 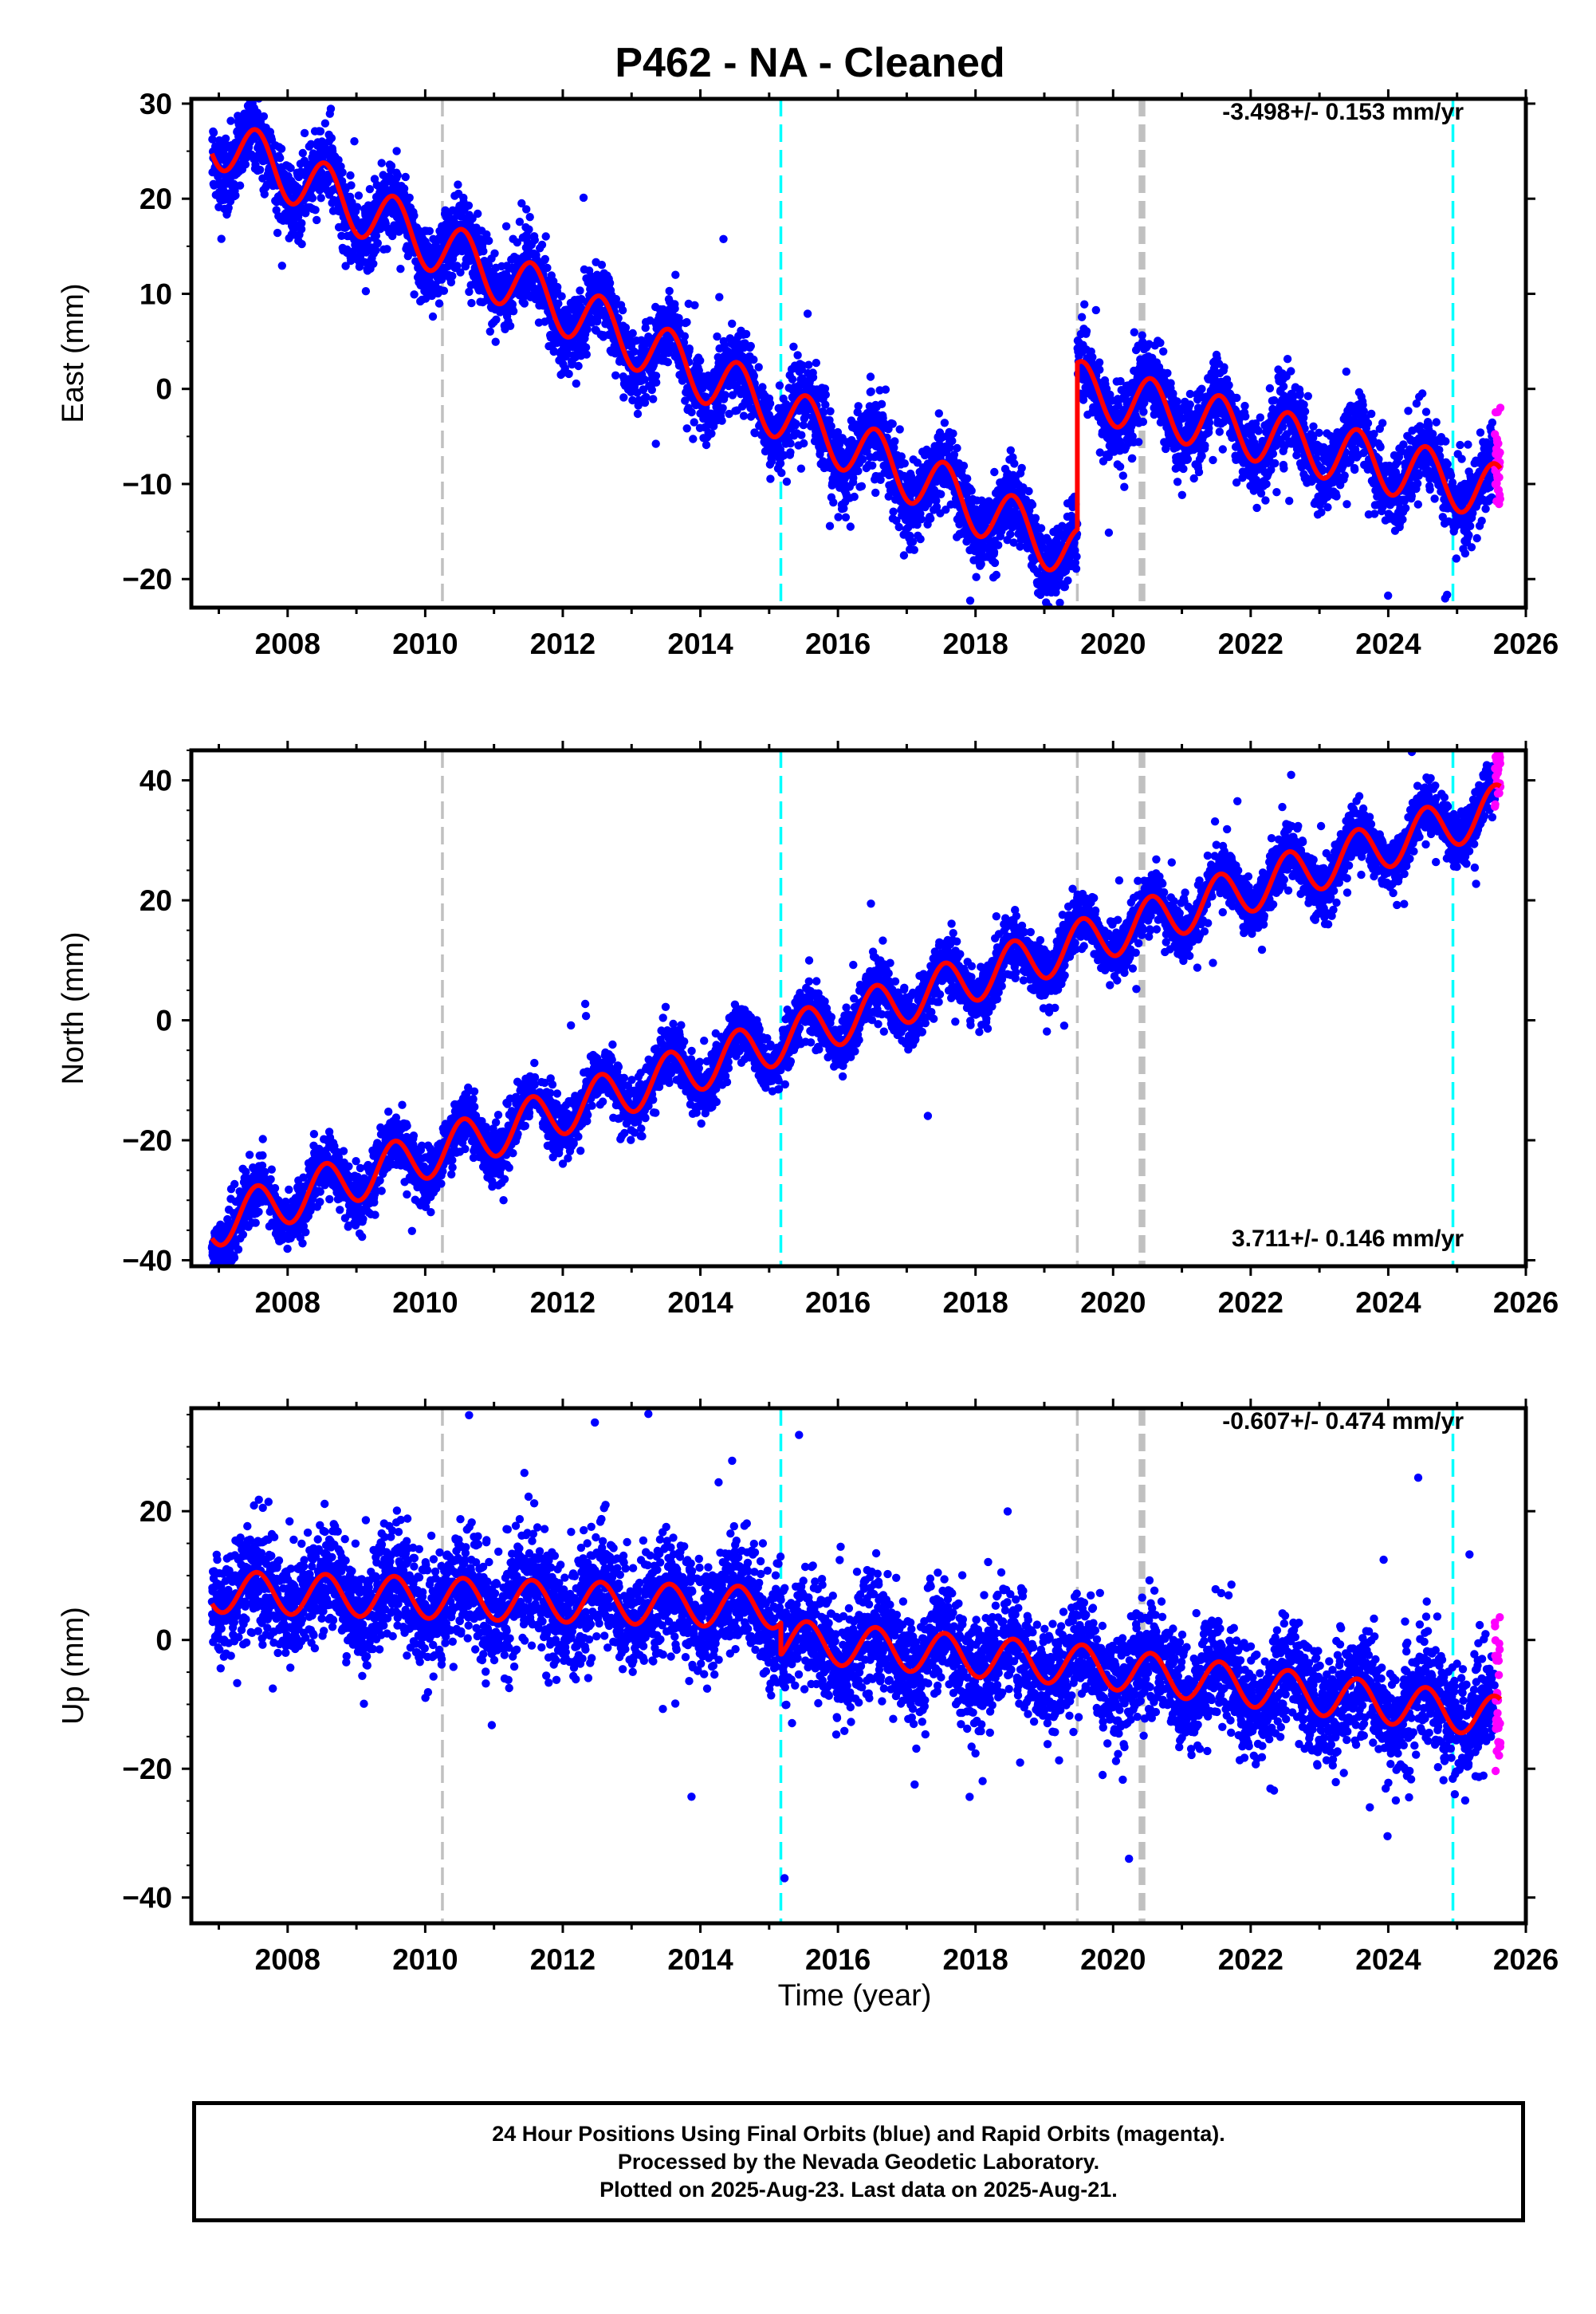 What do you see at coordinates (948, 354) in the screenshot?
I see `event-lines` at bounding box center [948, 354].